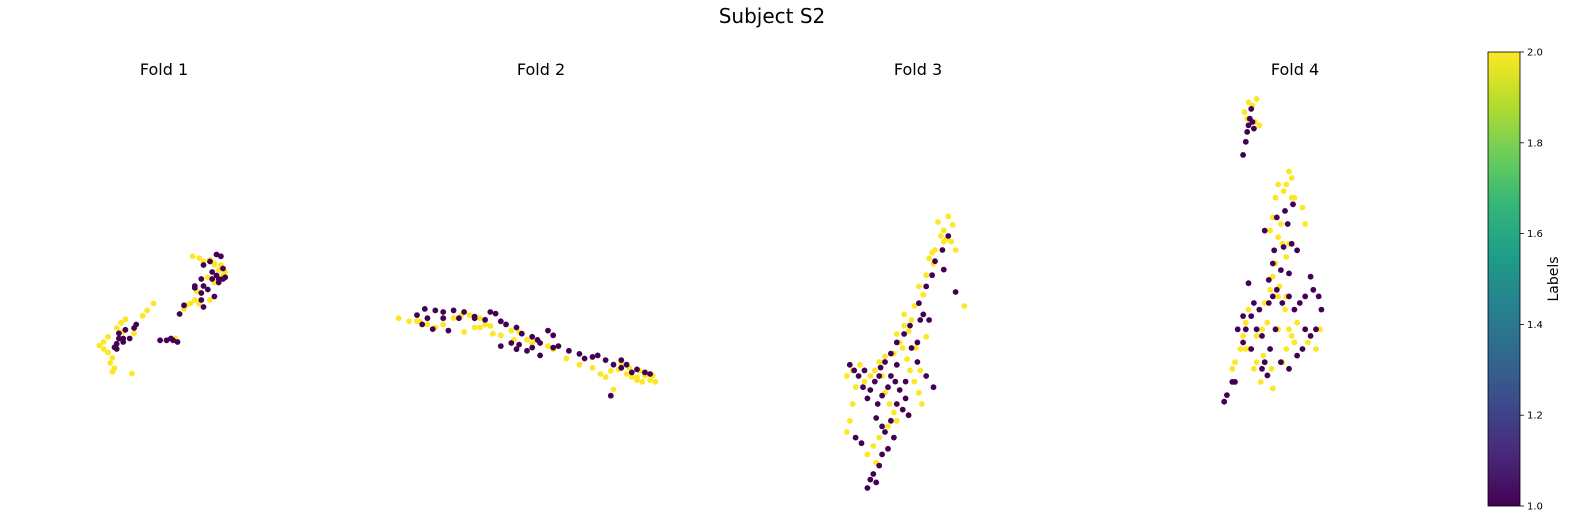  What do you see at coordinates (772, 16) in the screenshot?
I see `figure-title: Subject S2` at bounding box center [772, 16].